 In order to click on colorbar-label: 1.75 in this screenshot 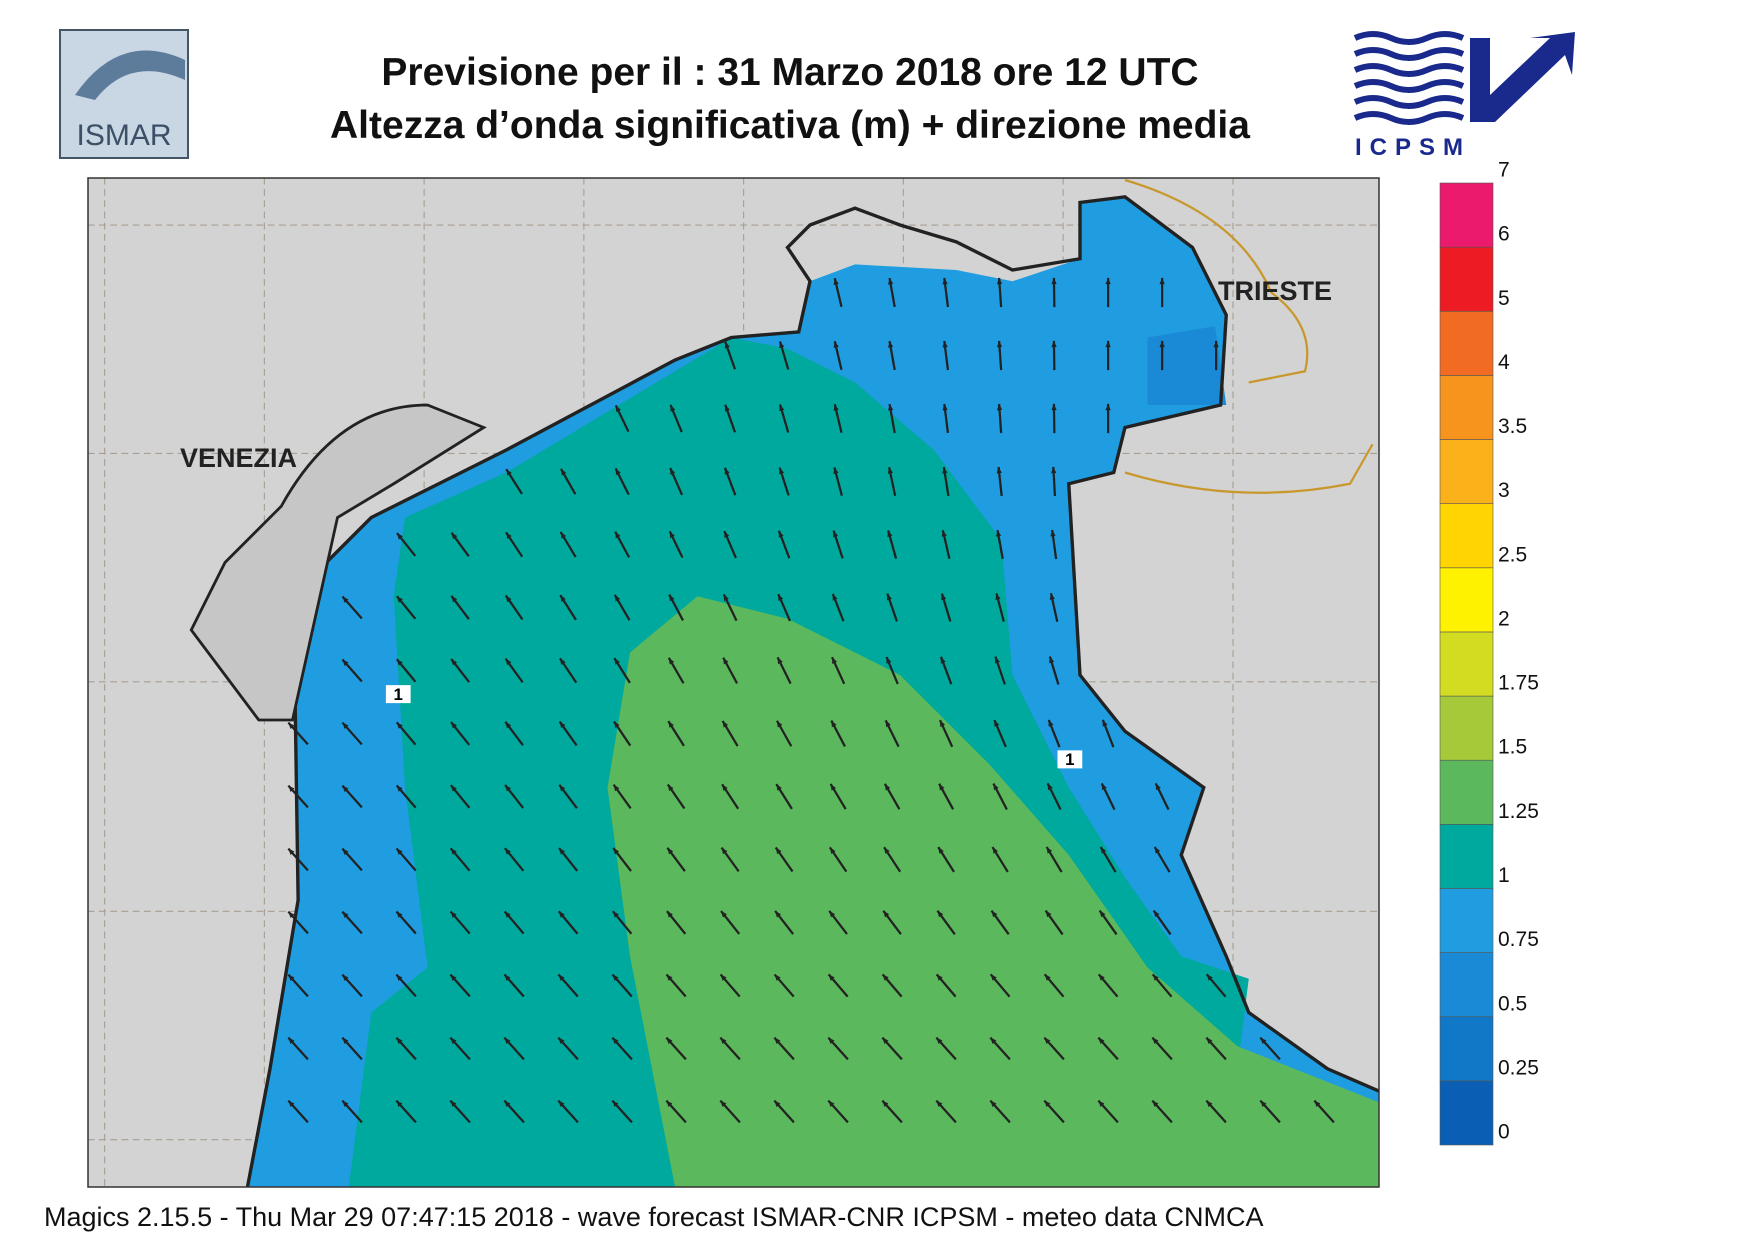, I will do `click(1518, 683)`.